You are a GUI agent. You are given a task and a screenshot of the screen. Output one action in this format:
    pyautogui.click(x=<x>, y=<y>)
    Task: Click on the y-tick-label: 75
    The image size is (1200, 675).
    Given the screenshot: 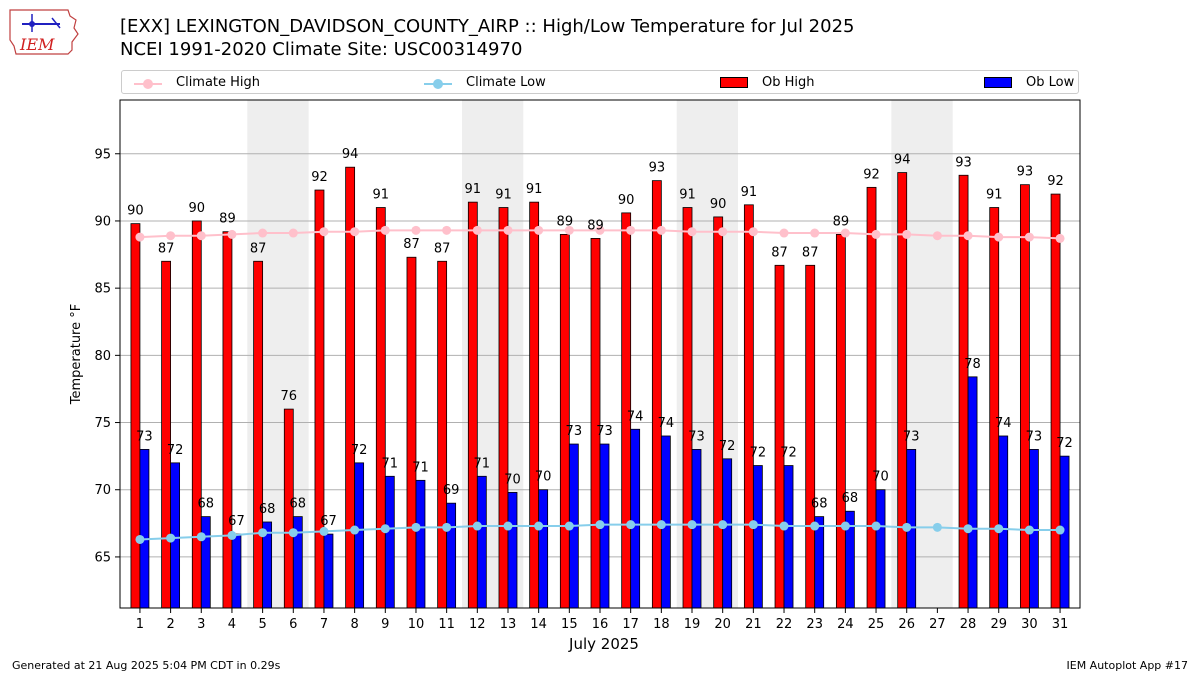 What is the action you would take?
    pyautogui.click(x=102, y=423)
    